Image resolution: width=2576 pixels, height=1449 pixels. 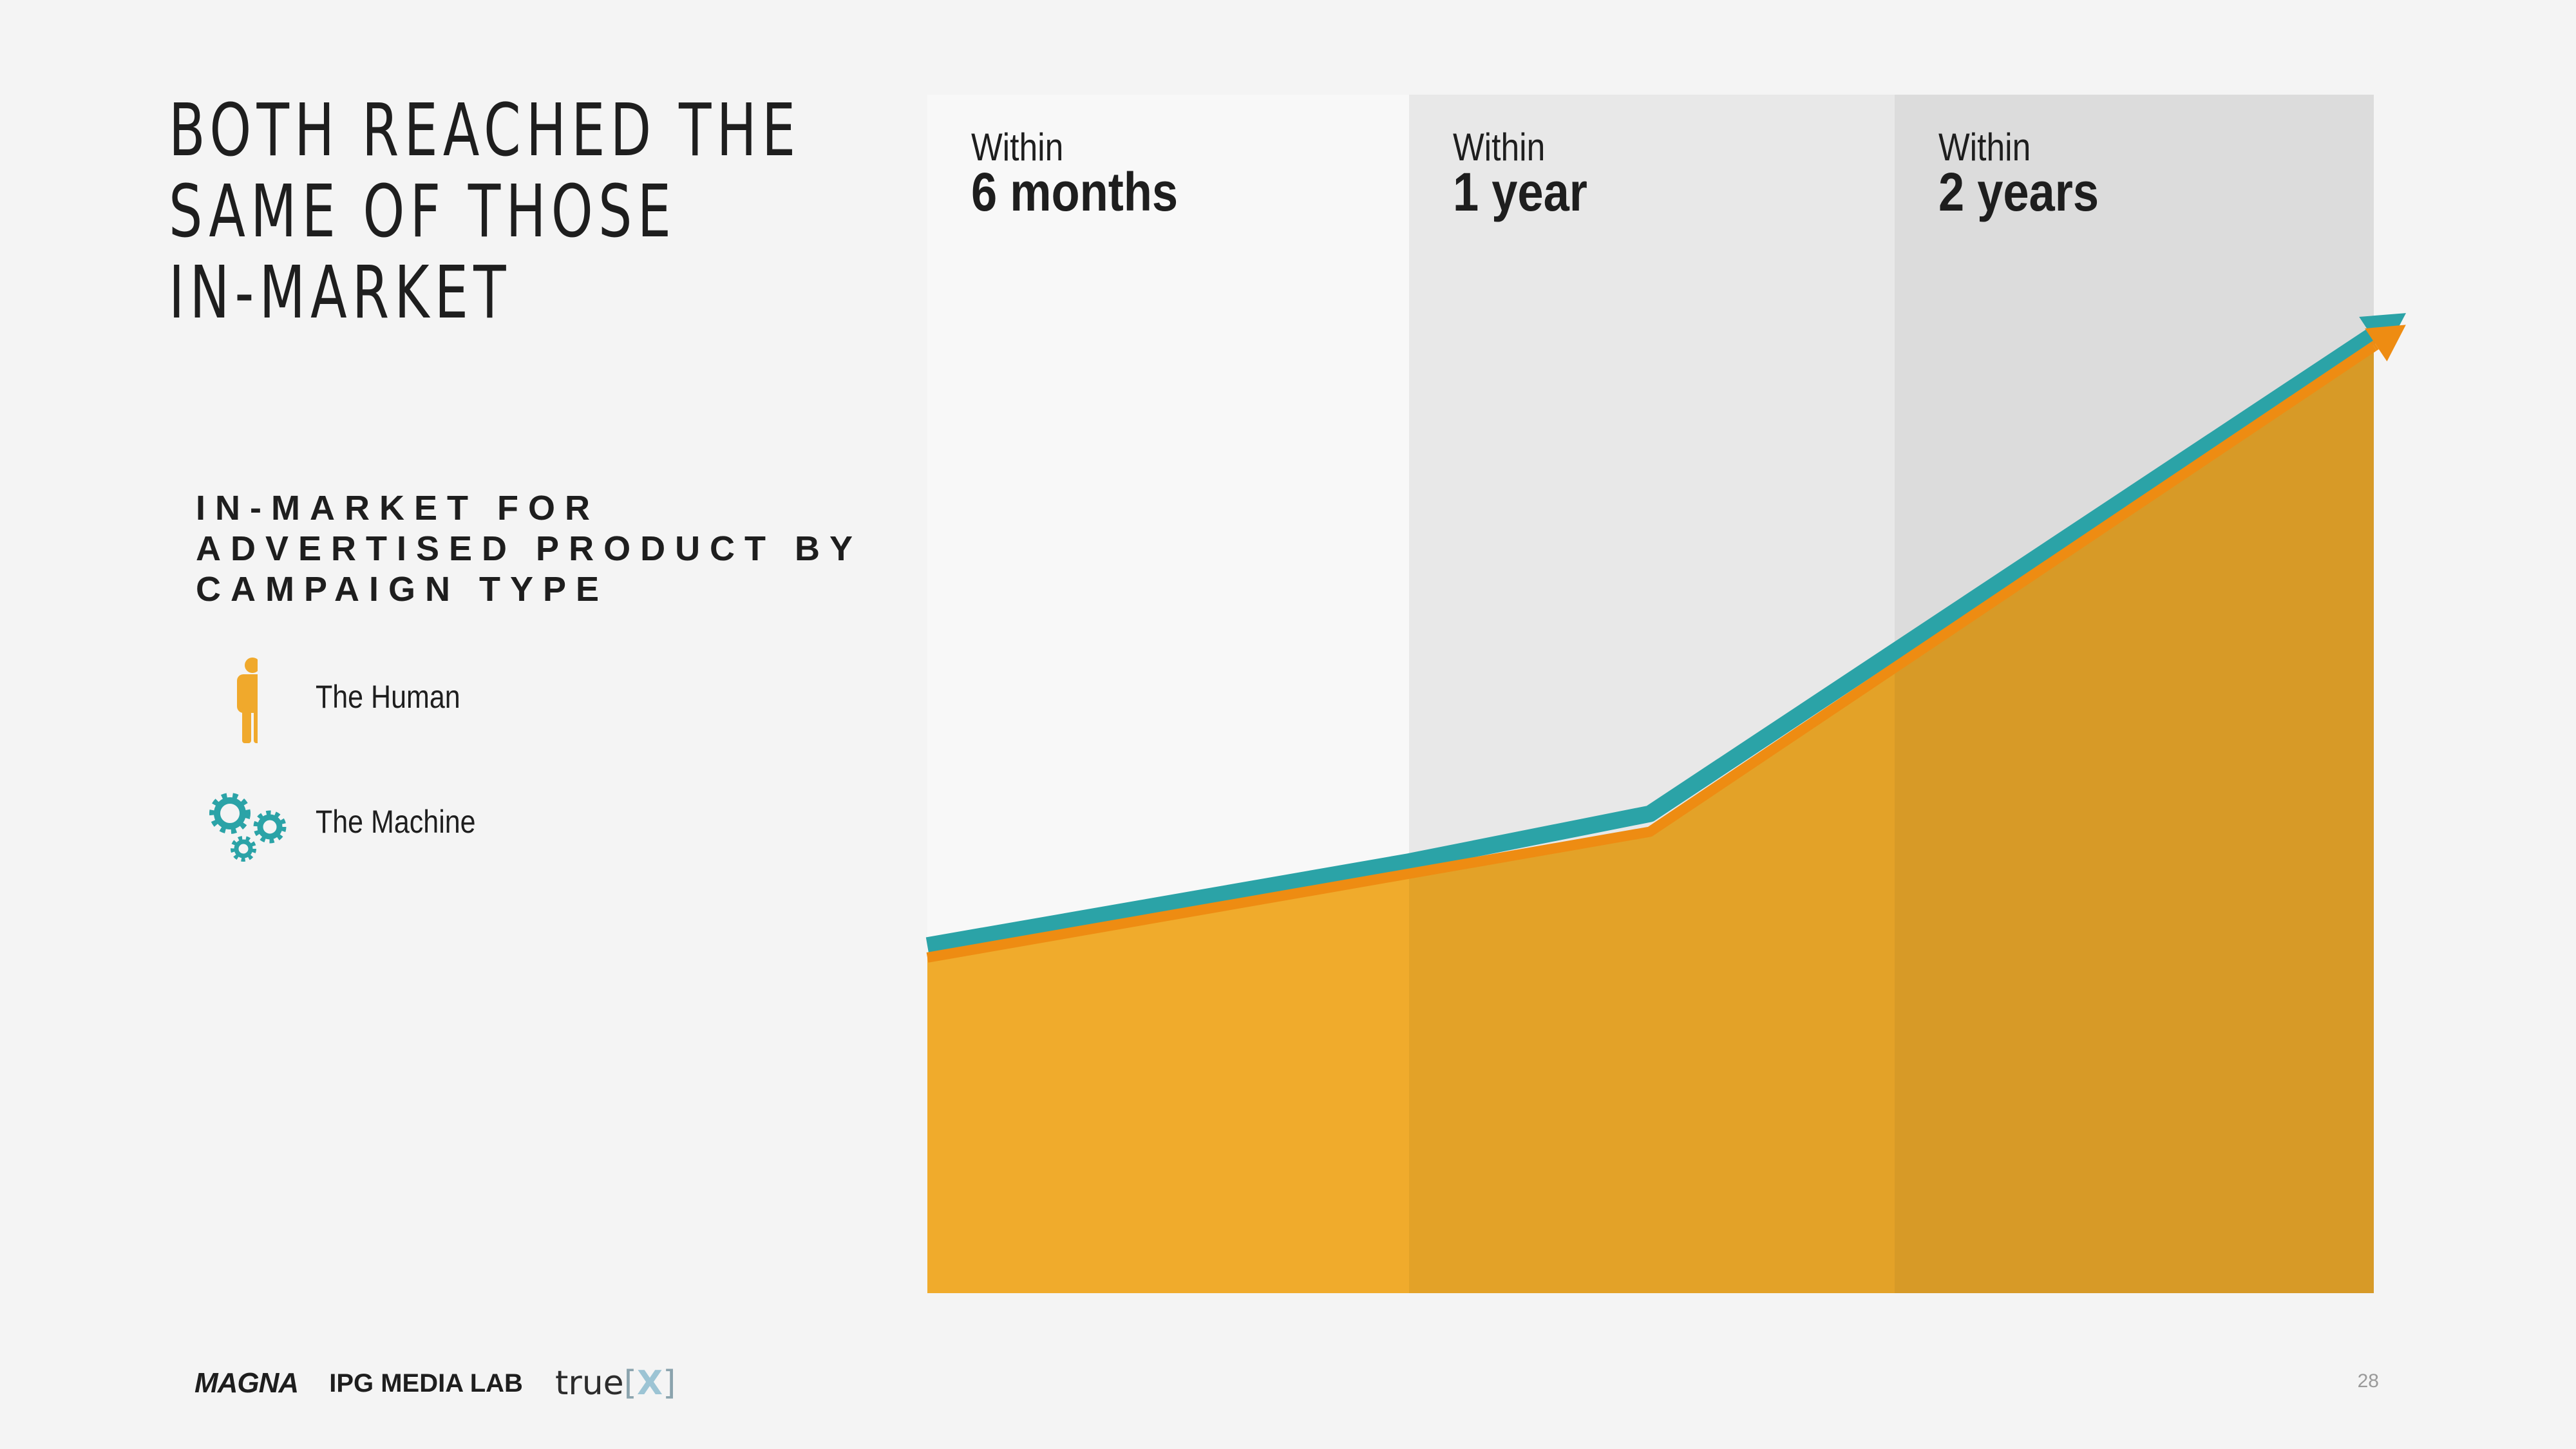 I want to click on title-line-2: SAME OF THOSE, so click(x=423, y=212).